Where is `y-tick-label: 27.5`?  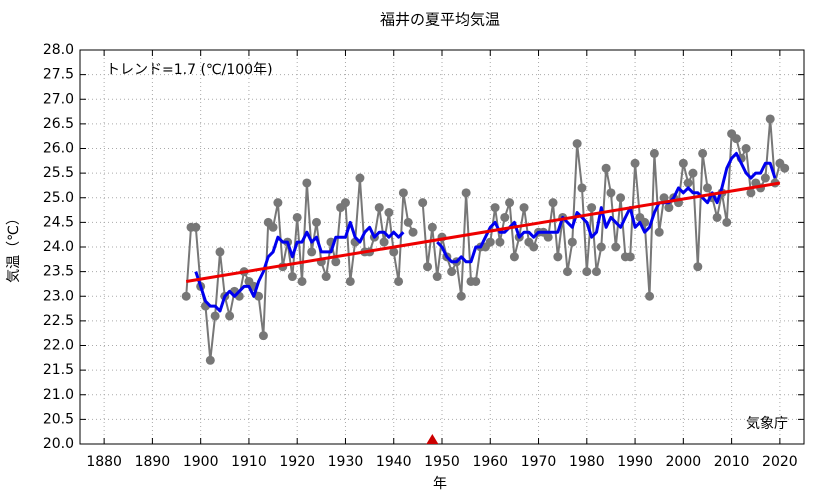
y-tick-label: 27.5 is located at coordinates (58, 75).